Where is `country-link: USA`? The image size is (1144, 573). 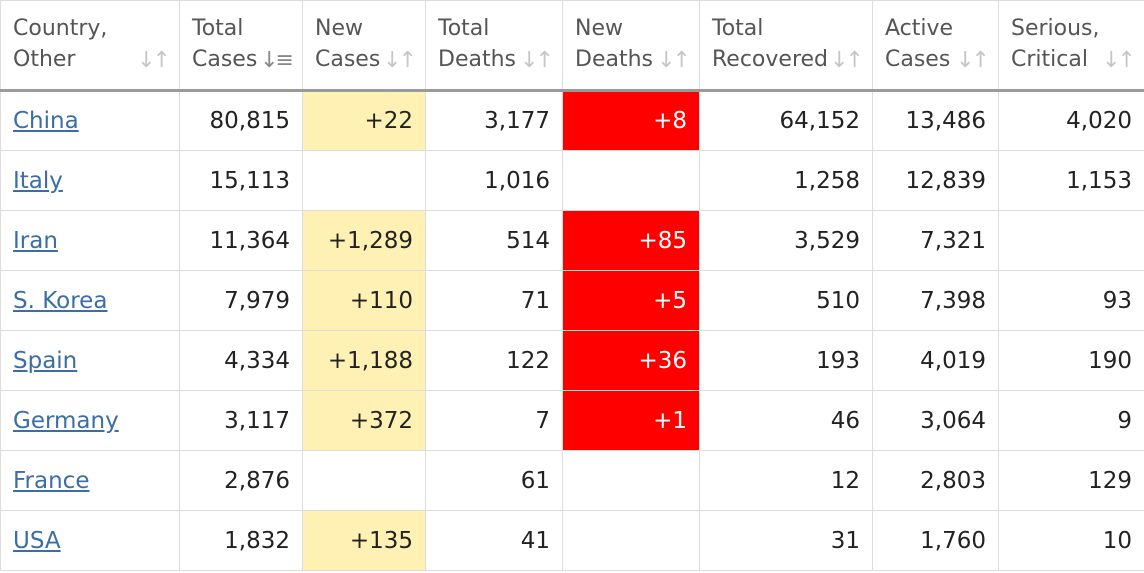
country-link: USA is located at coordinates (37, 540).